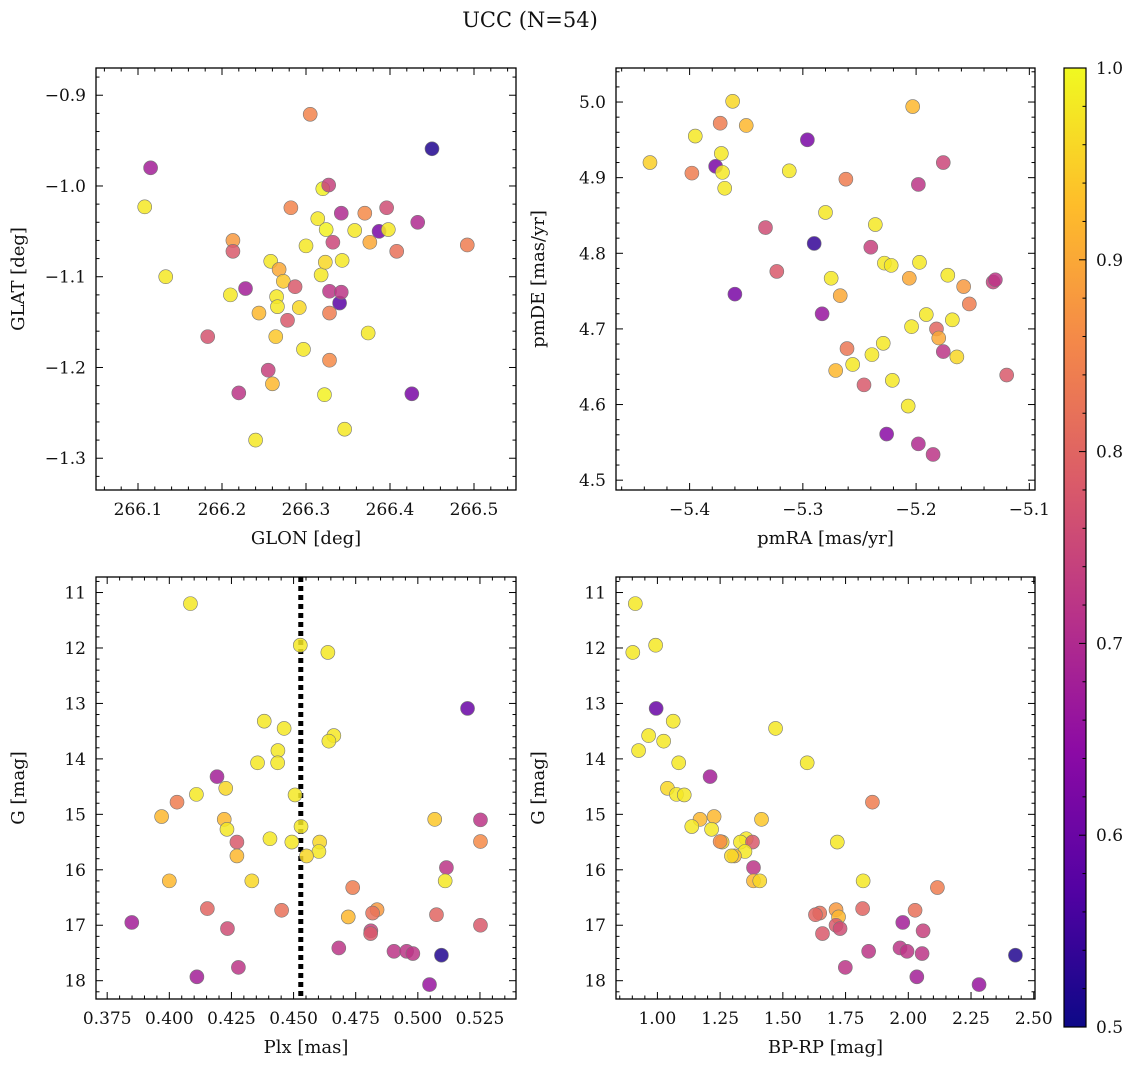 The image size is (1136, 1067). I want to click on y-tick-label: −1.0, so click(65, 187).